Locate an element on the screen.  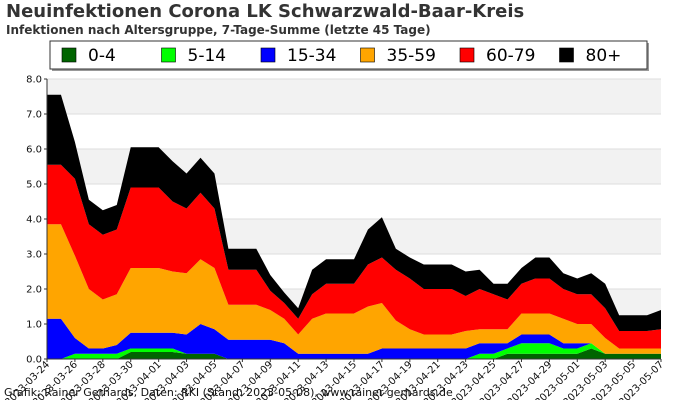
y-tick-label: 3.0 is located at coordinates (34, 255).